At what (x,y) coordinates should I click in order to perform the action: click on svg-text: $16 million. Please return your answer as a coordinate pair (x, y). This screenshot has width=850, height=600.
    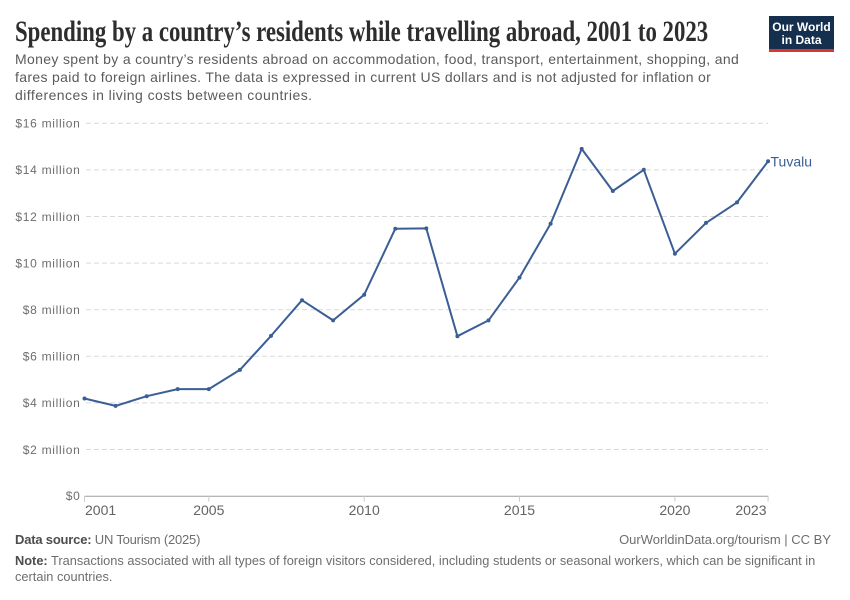
    Looking at the image, I should click on (47, 124).